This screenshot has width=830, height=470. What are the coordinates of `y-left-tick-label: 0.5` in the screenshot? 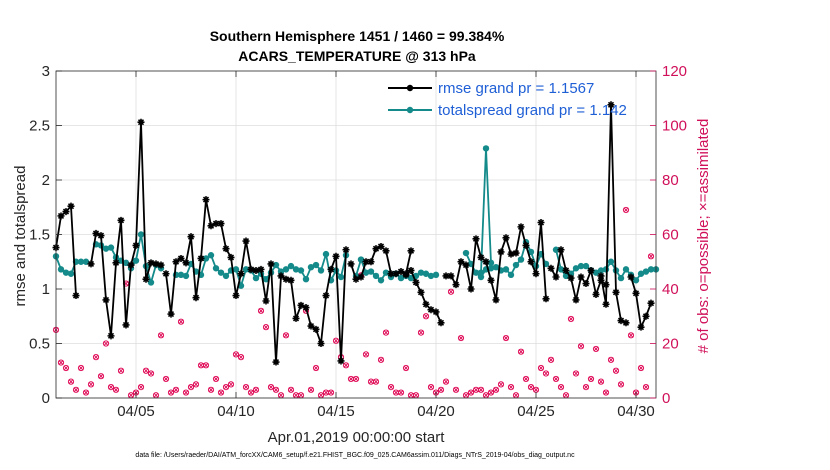 It's located at (39, 344).